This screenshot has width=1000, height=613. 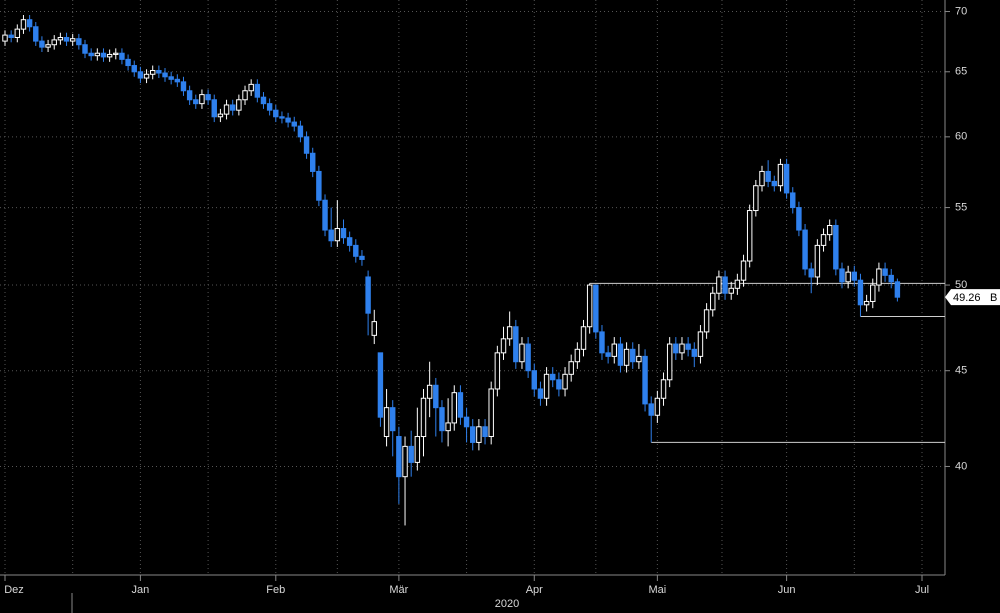 What do you see at coordinates (507, 604) in the screenshot?
I see `year-label: 2020` at bounding box center [507, 604].